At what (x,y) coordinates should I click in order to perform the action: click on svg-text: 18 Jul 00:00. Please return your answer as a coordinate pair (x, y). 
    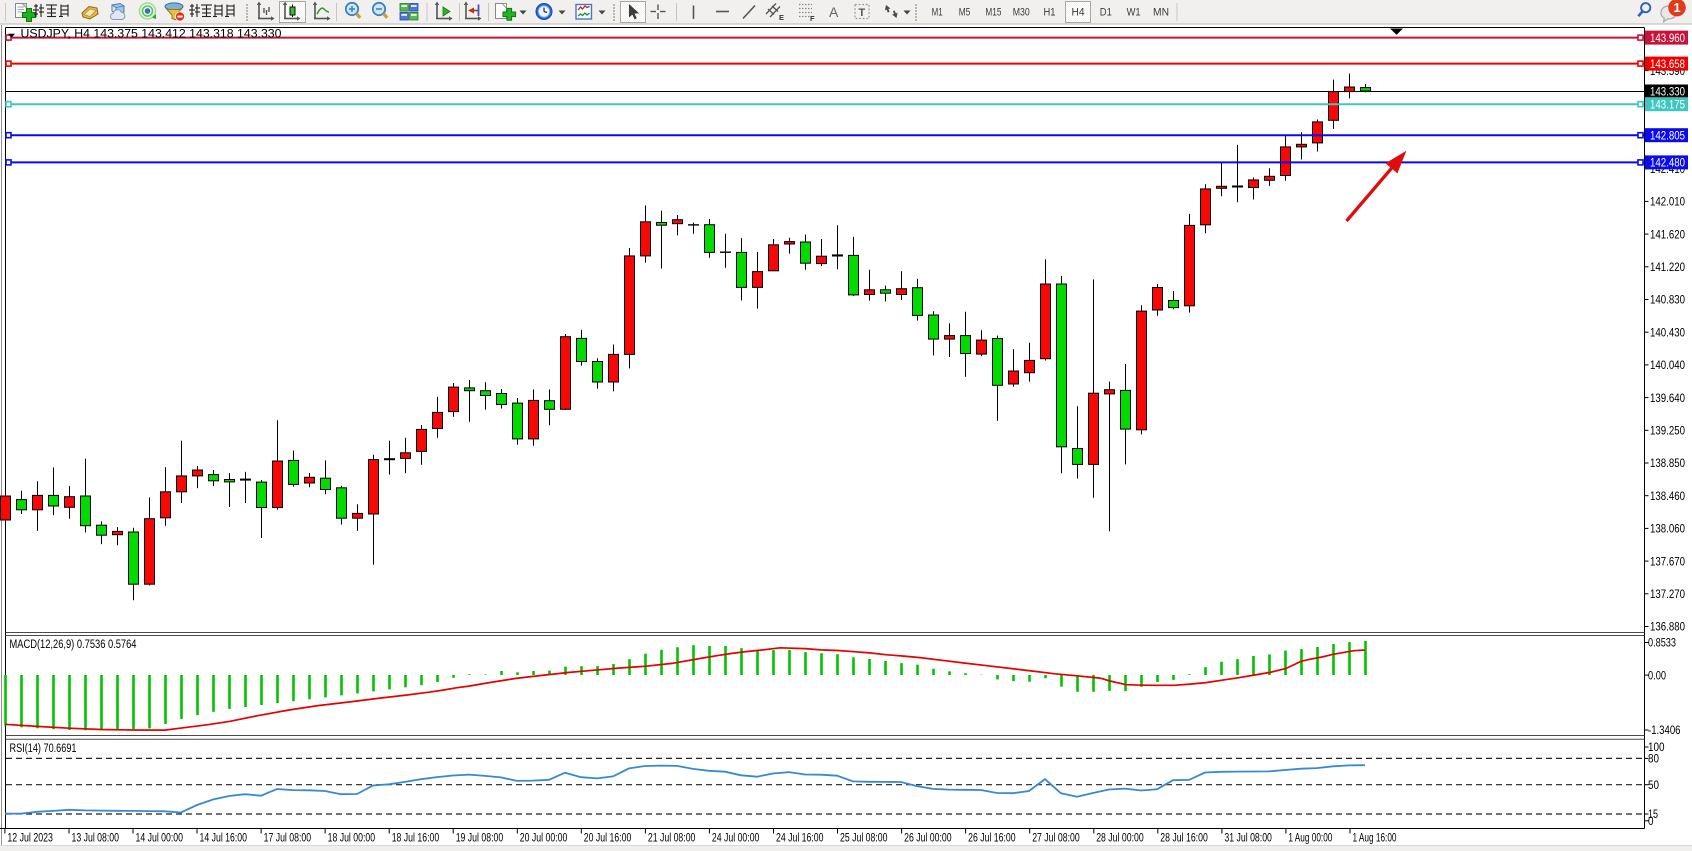
    Looking at the image, I should click on (352, 839).